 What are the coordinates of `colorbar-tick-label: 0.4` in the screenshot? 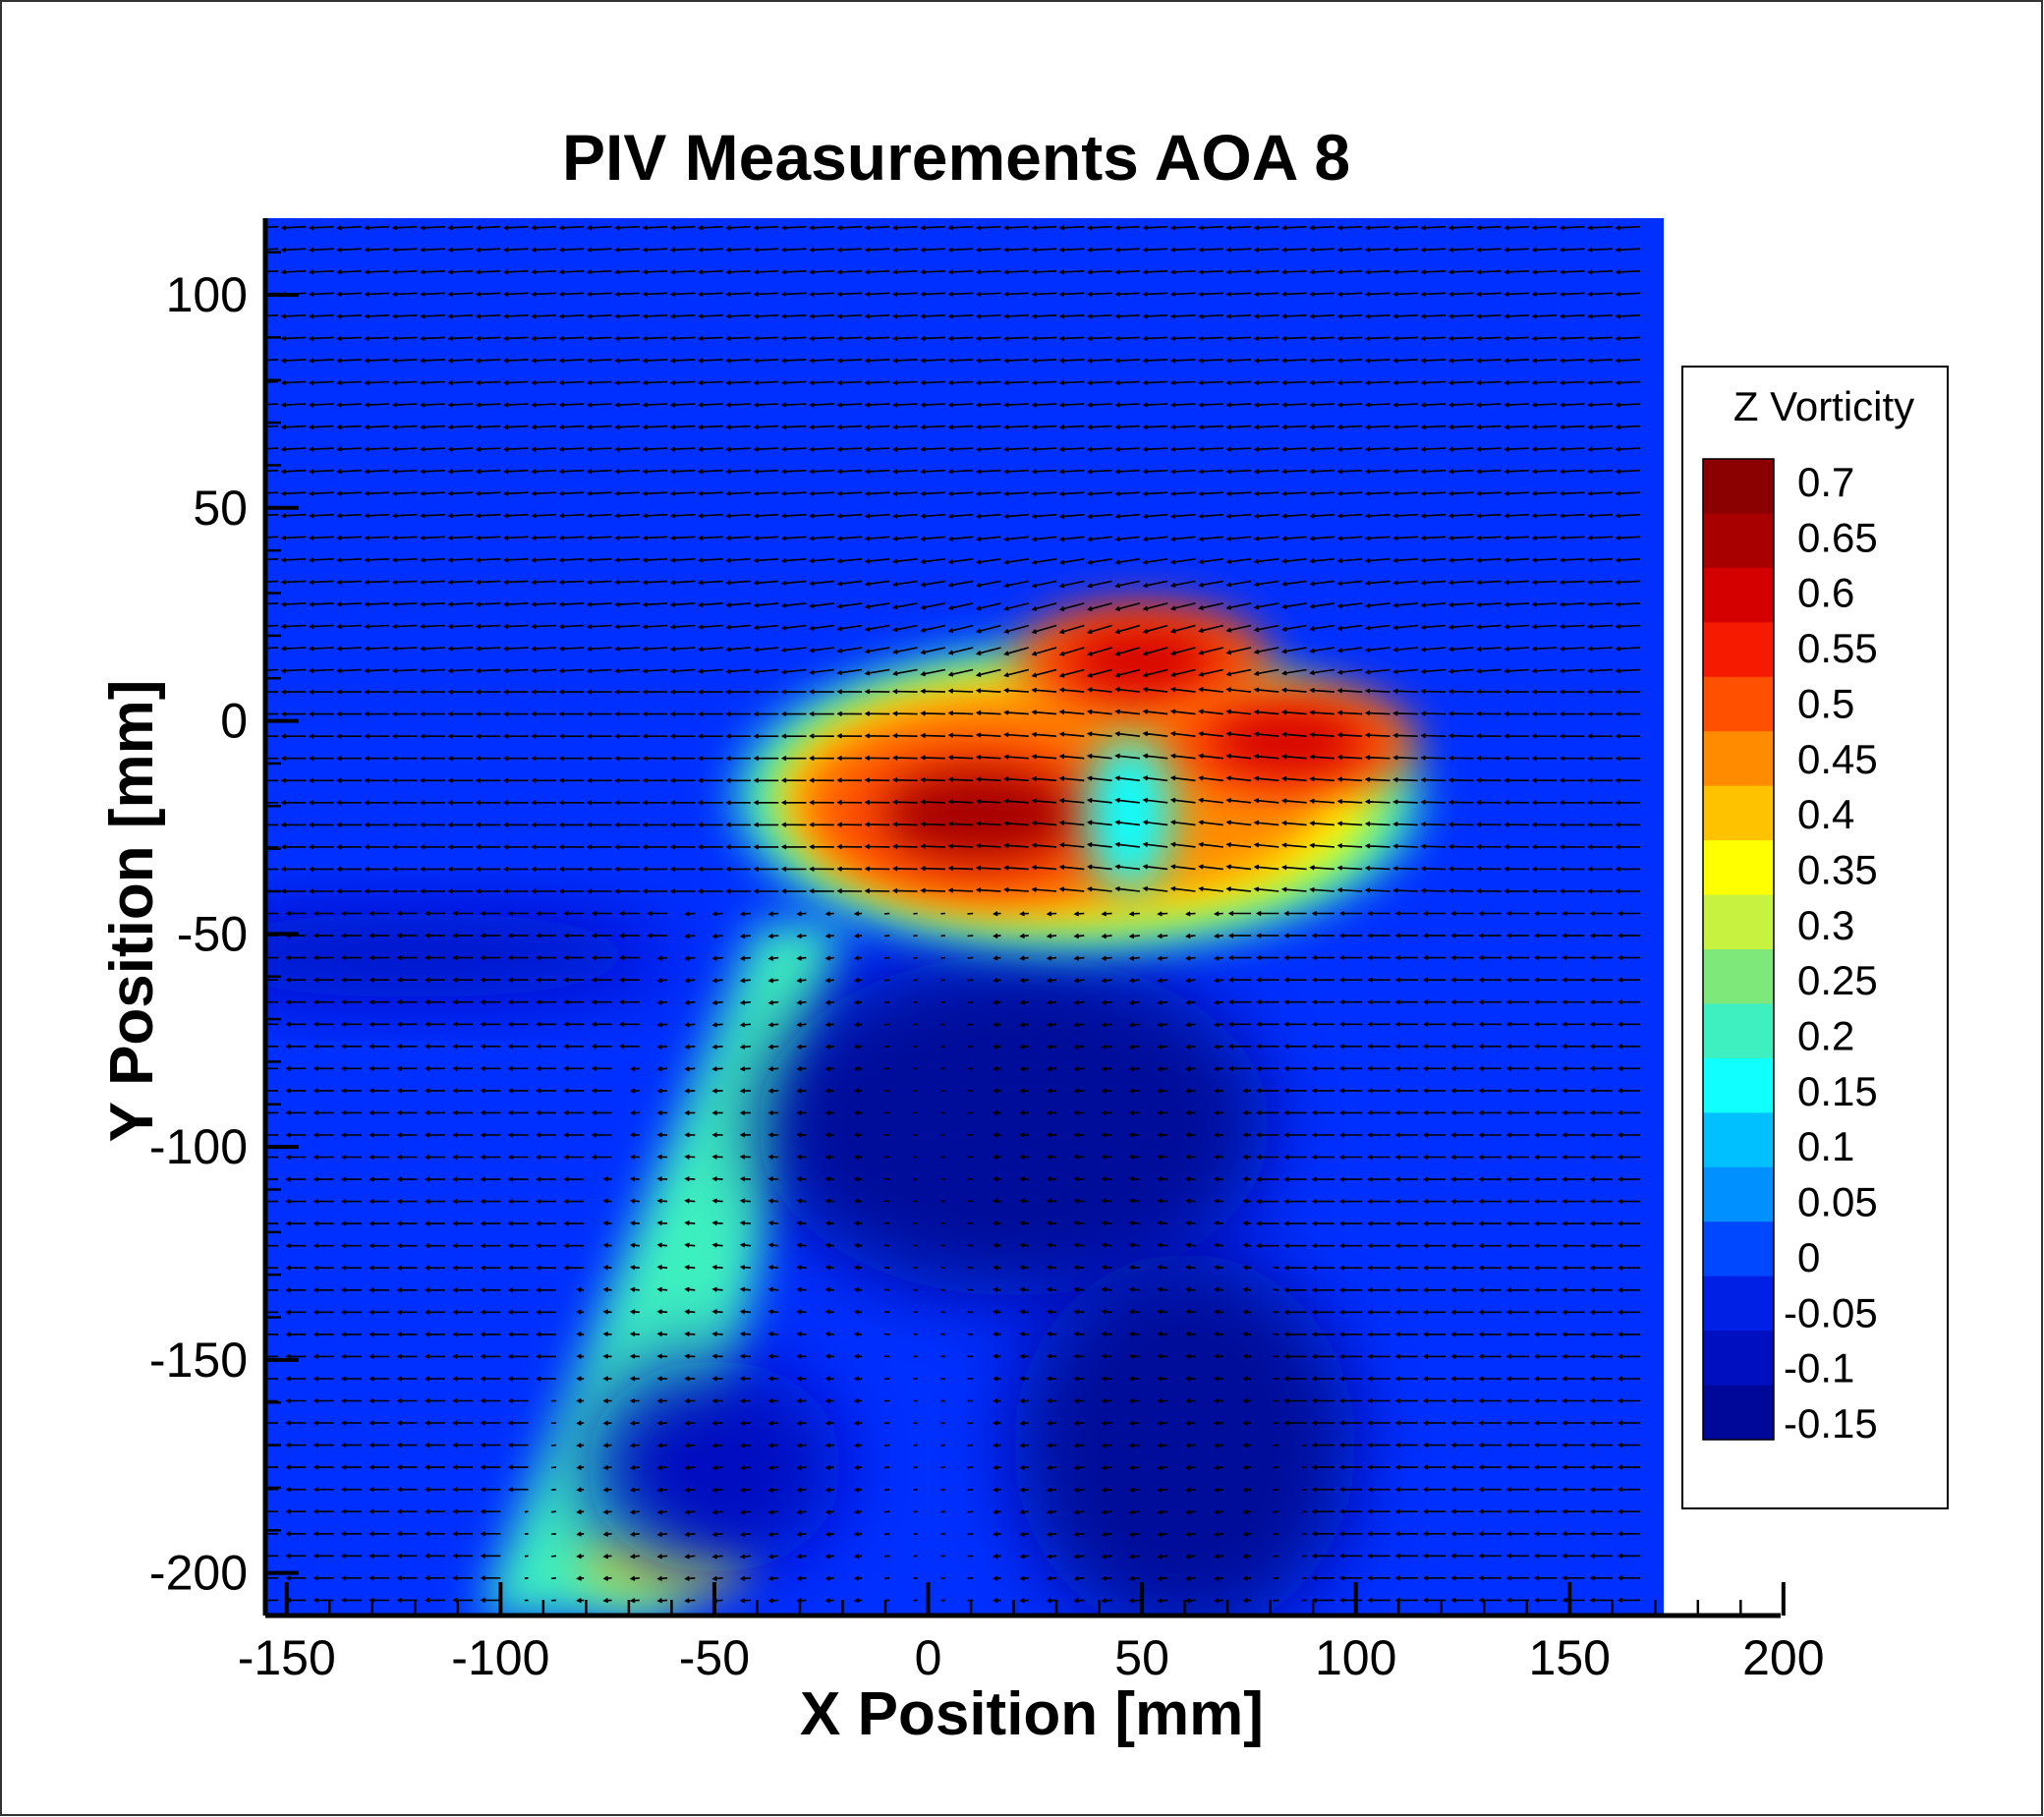 It's located at (1825, 814).